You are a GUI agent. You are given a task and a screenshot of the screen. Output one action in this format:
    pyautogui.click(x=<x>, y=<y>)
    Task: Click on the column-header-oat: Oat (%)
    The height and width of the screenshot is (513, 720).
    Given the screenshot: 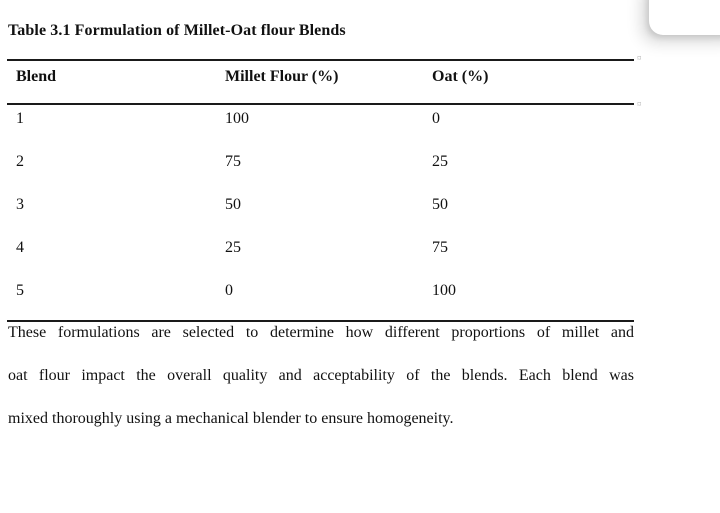 What is the action you would take?
    pyautogui.click(x=460, y=76)
    